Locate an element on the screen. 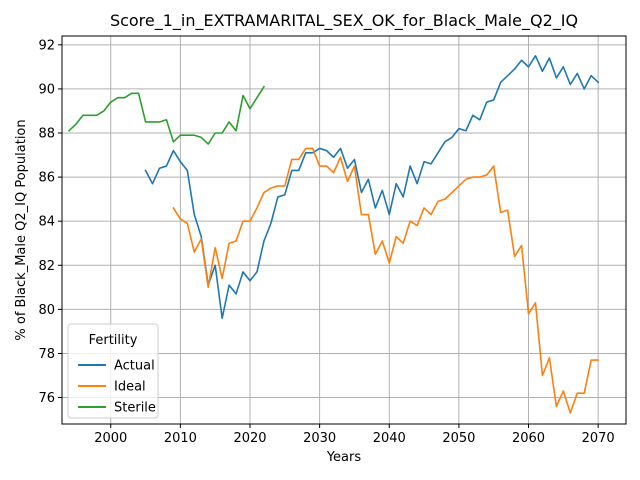 This screenshot has height=480, width=640. x-tick-label: 2070 is located at coordinates (598, 438).